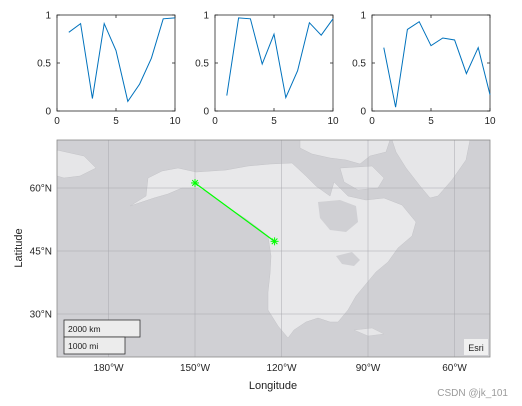 The image size is (522, 406). What do you see at coordinates (281, 368) in the screenshot?
I see `lon-tick-label: 120°W` at bounding box center [281, 368].